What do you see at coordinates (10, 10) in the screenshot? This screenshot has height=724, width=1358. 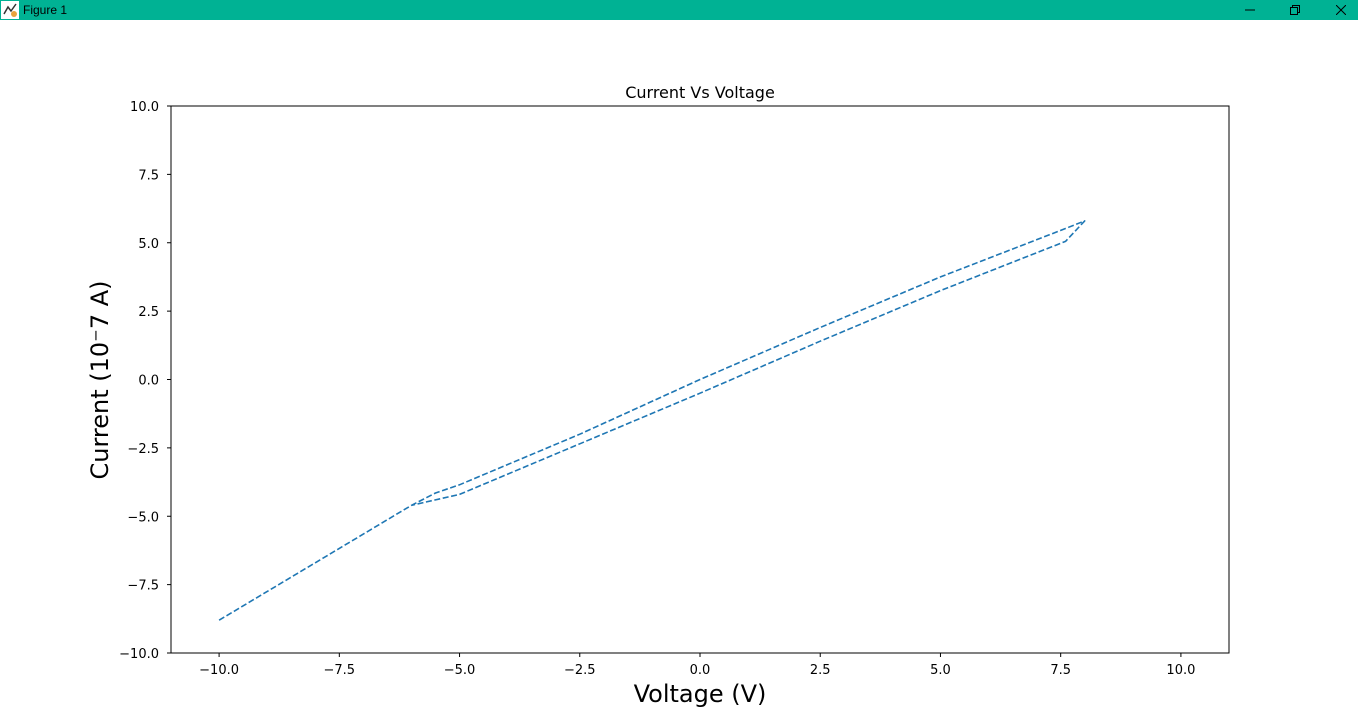 I see `figure-app-icon` at bounding box center [10, 10].